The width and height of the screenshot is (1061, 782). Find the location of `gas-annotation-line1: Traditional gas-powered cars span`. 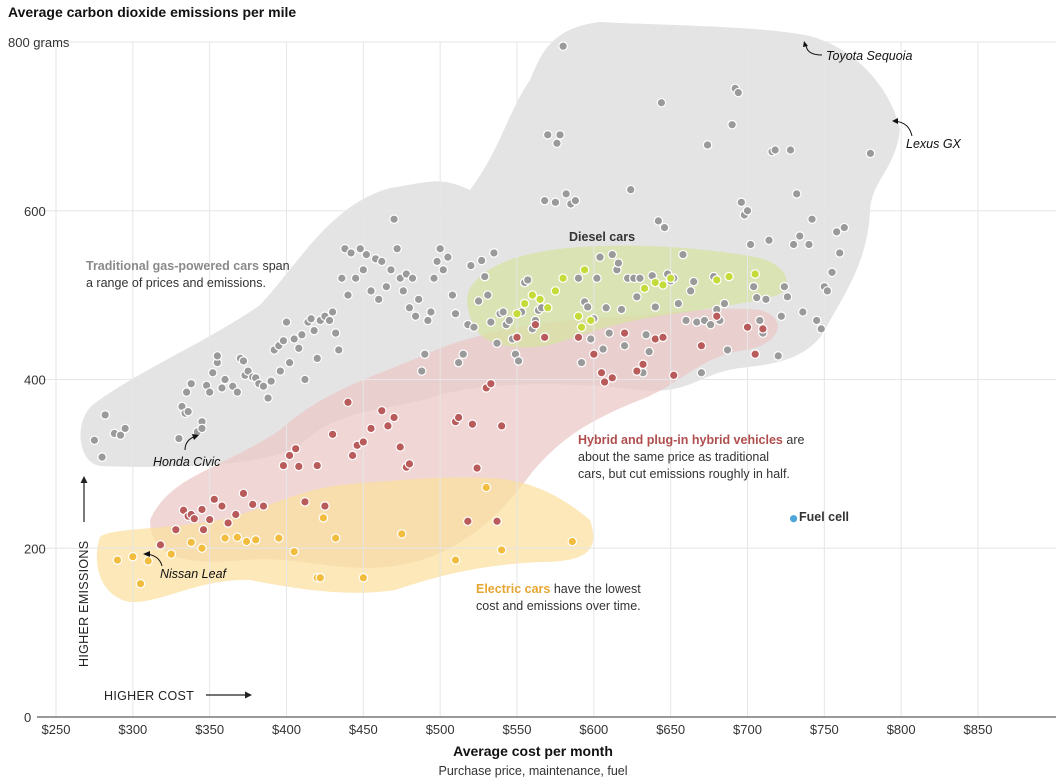

gas-annotation-line1: Traditional gas-powered cars span is located at coordinates (188, 266).